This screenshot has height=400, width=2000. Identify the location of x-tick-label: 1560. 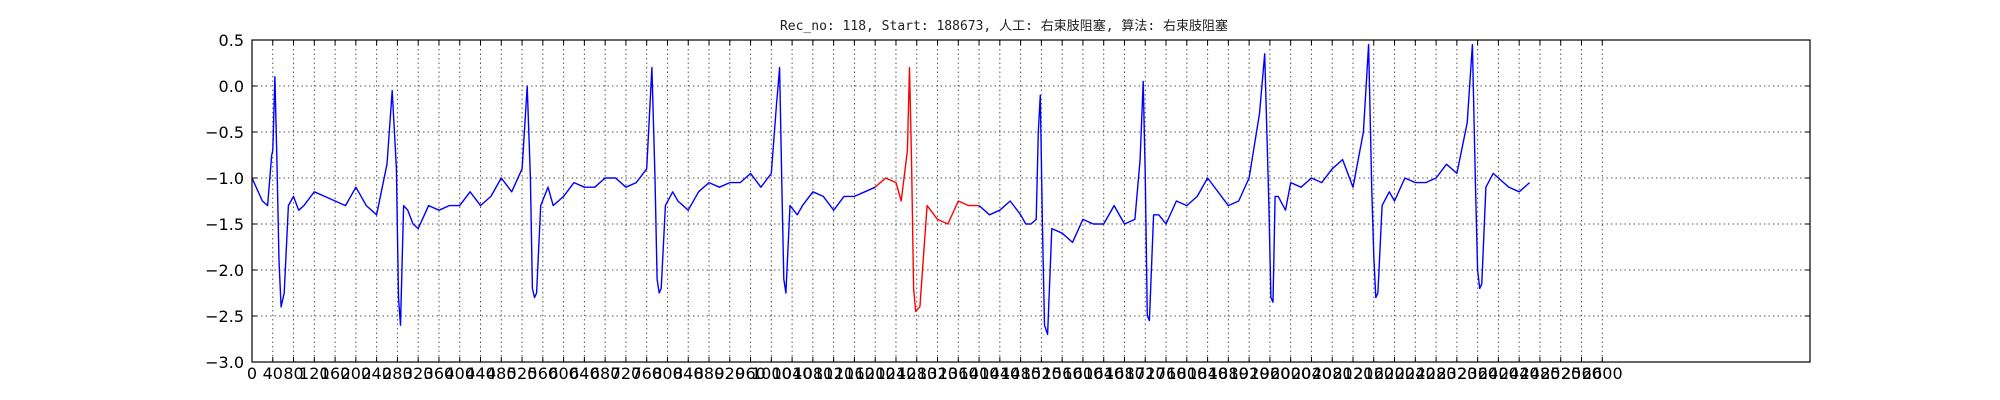
(1062, 373).